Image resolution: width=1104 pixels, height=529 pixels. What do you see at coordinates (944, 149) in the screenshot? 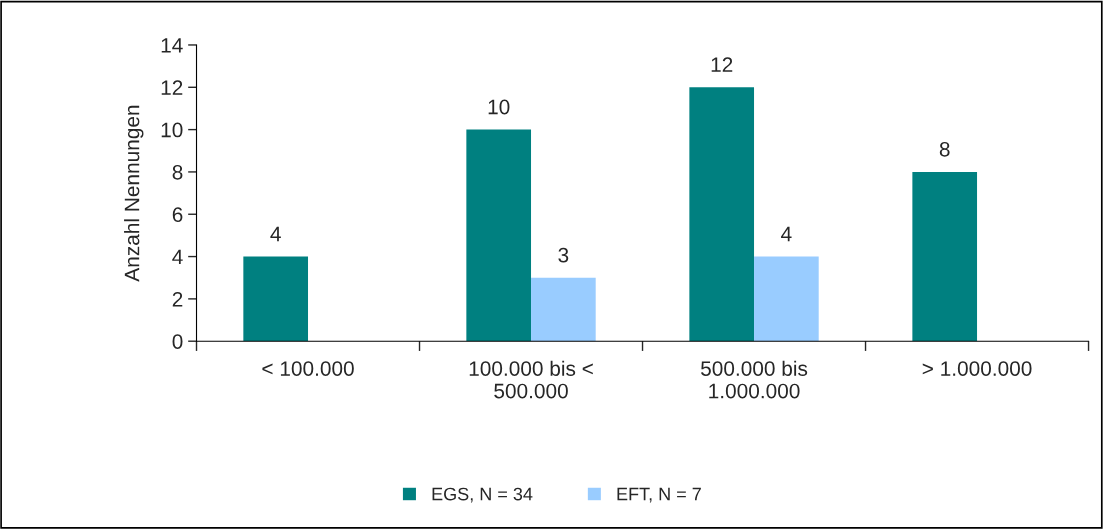
I see `data-label: 8` at bounding box center [944, 149].